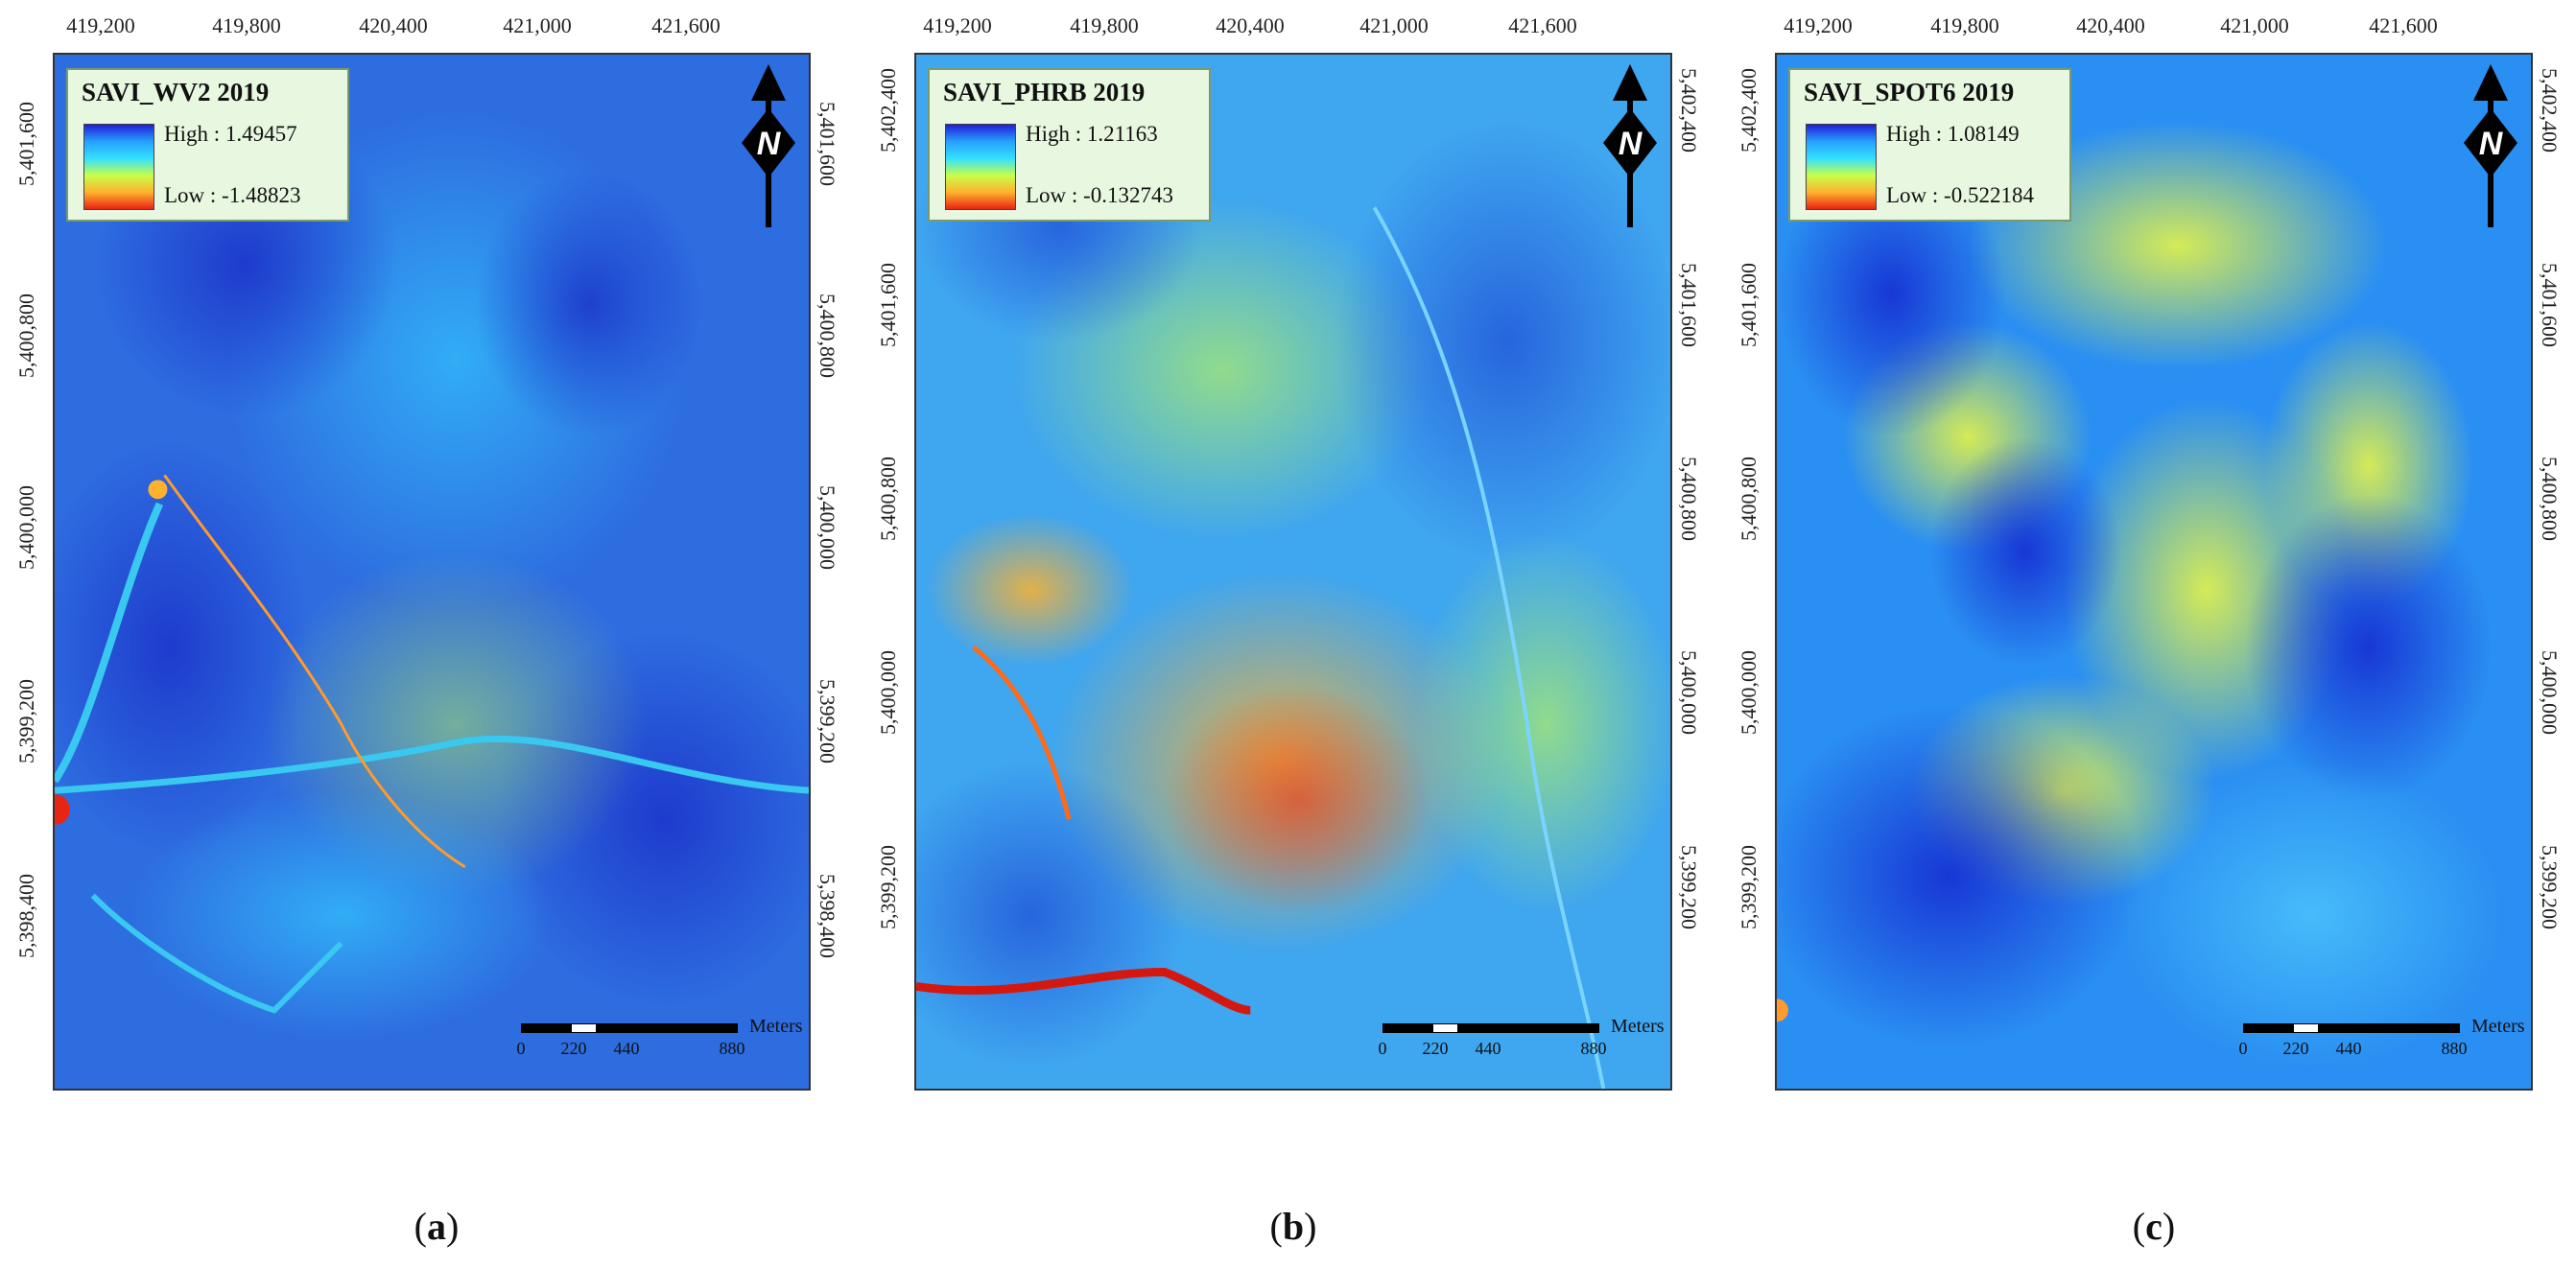  I want to click on legend-low-label: Low : -0.522184, so click(1960, 195).